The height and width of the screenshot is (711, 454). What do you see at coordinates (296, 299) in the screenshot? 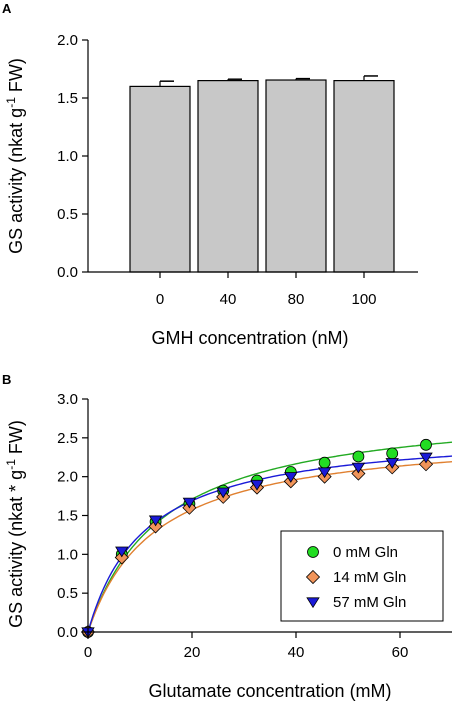
I see `x-tick-label: 80` at bounding box center [296, 299].